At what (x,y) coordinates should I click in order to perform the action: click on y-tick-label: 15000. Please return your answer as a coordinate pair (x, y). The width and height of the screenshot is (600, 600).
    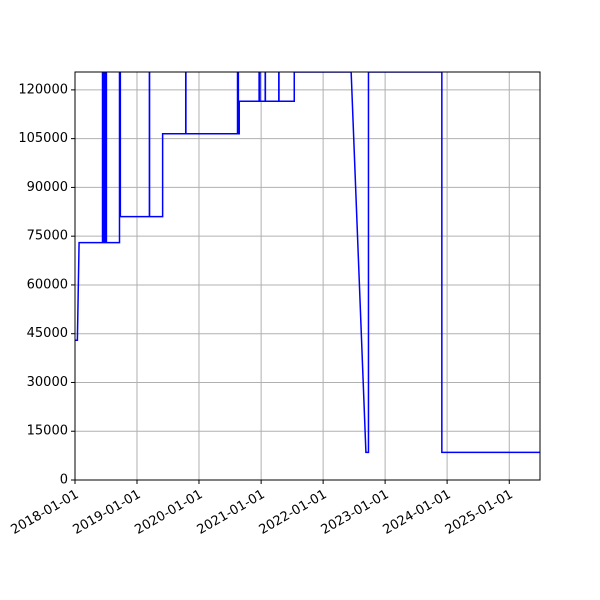
    Looking at the image, I should click on (47, 431).